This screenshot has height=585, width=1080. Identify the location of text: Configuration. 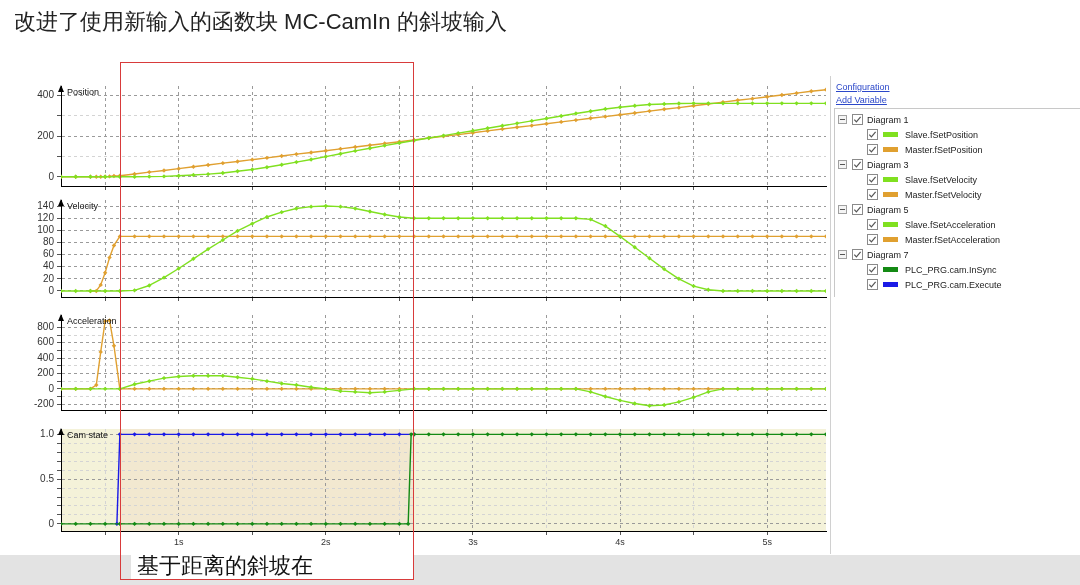
(863, 87).